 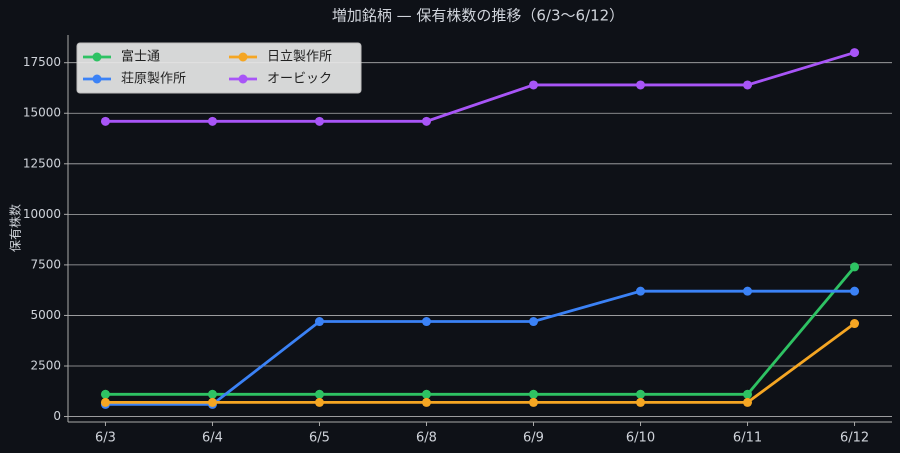 What do you see at coordinates (57, 416) in the screenshot?
I see `y-tick-label: 0` at bounding box center [57, 416].